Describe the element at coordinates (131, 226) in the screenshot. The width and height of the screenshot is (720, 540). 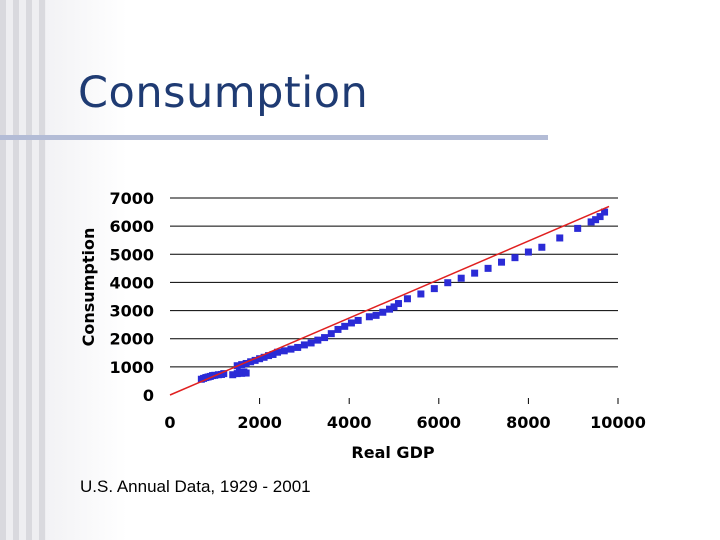
I see `y-tick-label-6000: 6000` at that location.